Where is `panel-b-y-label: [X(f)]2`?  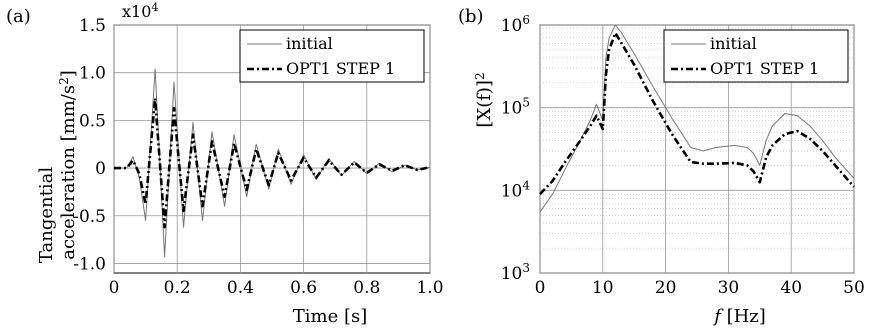 panel-b-y-label: [X(f)]2 is located at coordinates (484, 99).